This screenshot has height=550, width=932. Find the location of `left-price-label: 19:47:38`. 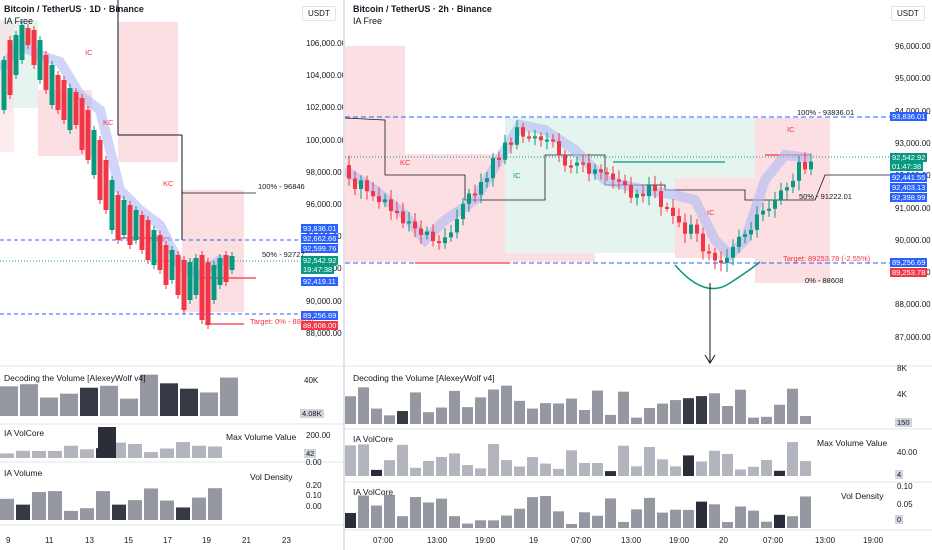

left-price-label: 19:47:38 is located at coordinates (318, 269).